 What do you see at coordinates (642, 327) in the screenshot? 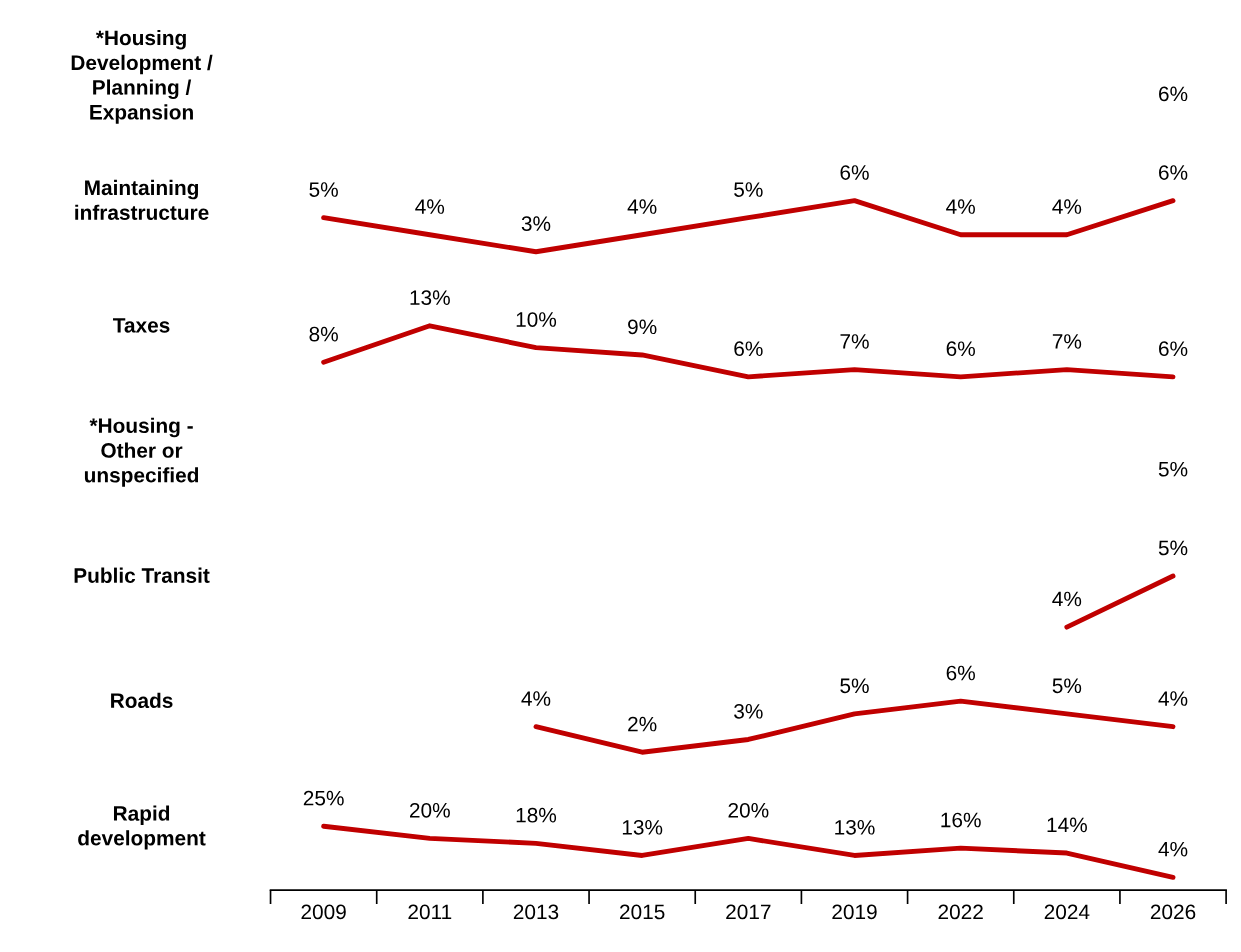
I see `data-label: 9%` at bounding box center [642, 327].